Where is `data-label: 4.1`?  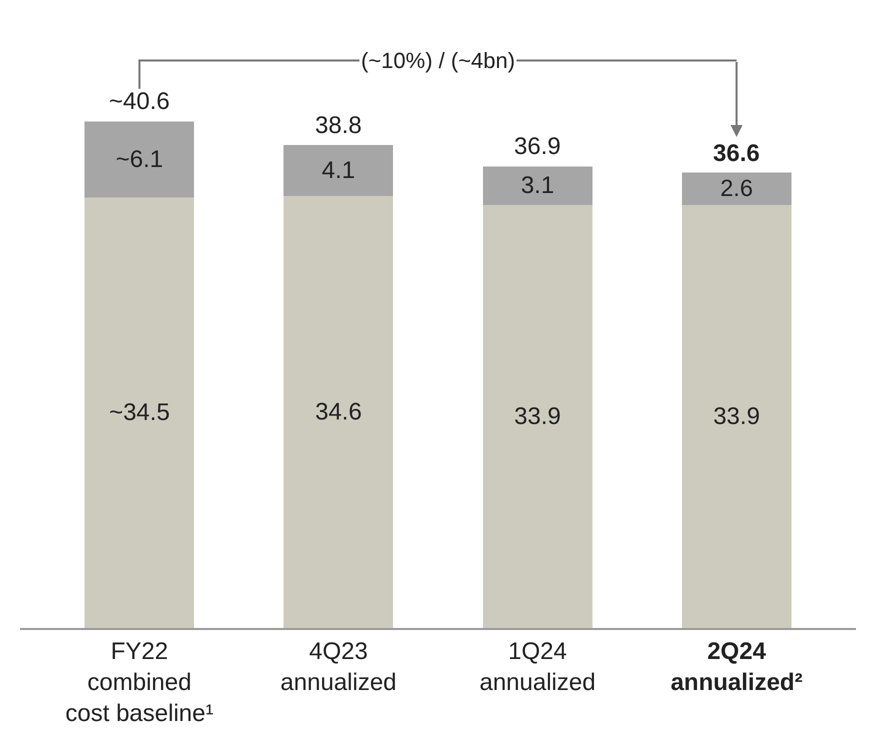
data-label: 4.1 is located at coordinates (339, 170).